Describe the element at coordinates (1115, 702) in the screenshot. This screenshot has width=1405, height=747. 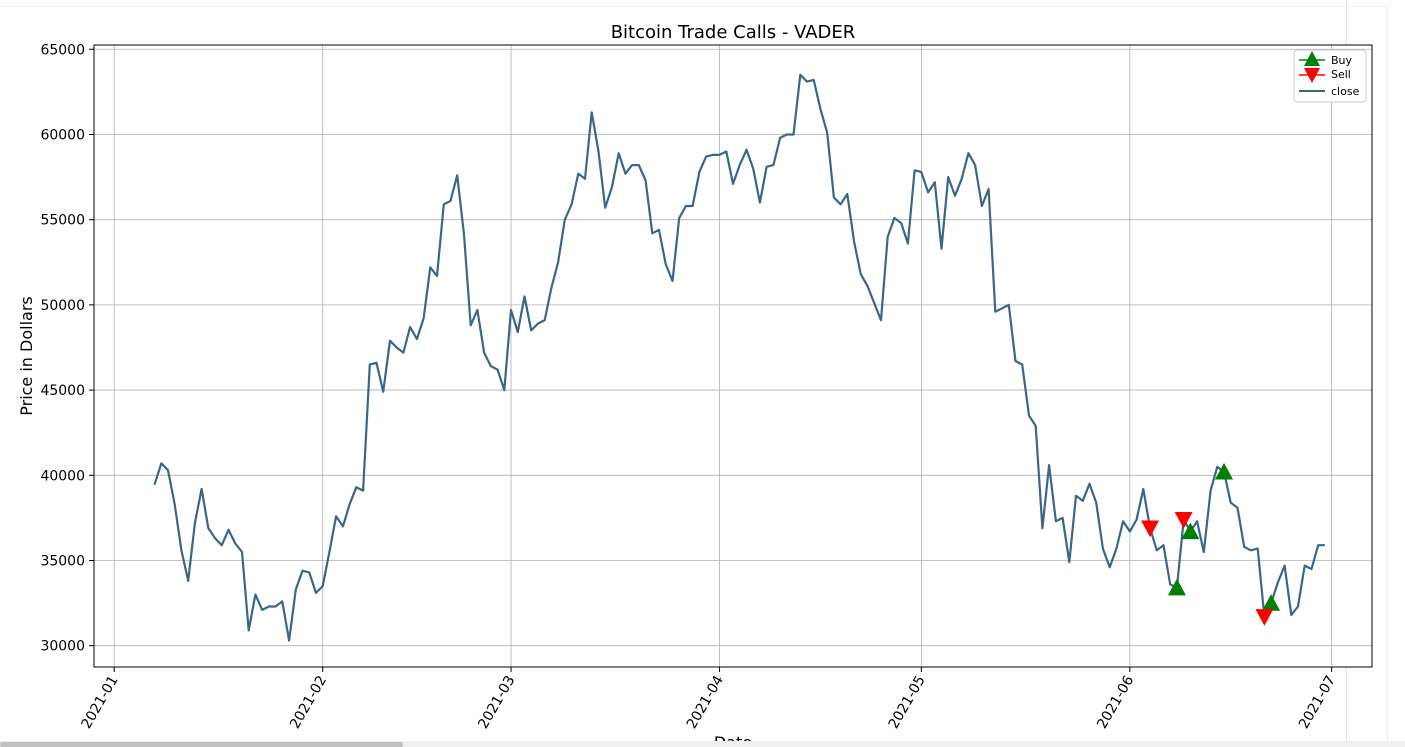
I see `x-tick-label: 2021-06` at that location.